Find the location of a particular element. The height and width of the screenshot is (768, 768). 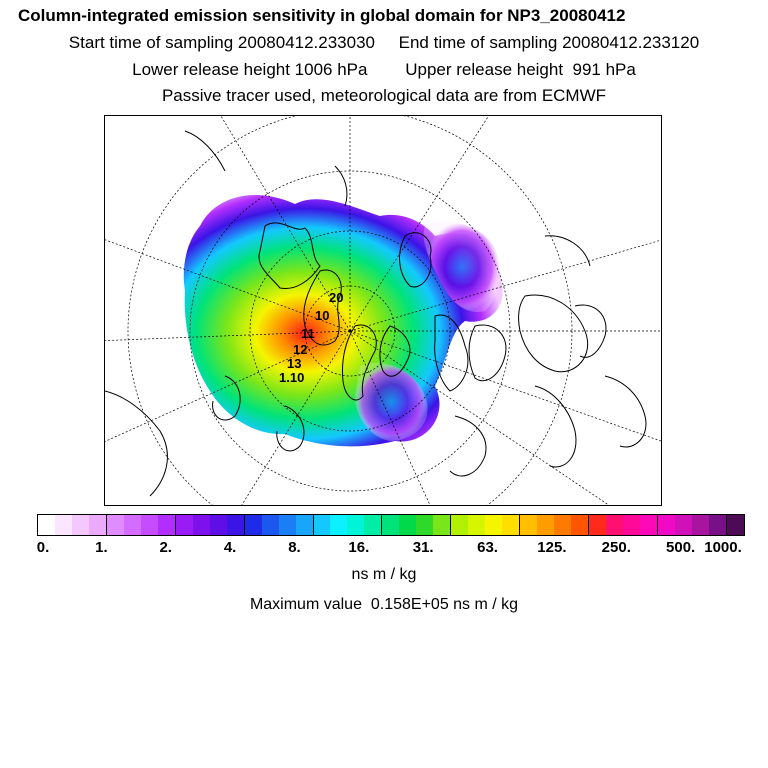

contour-label: 13 is located at coordinates (294, 363).